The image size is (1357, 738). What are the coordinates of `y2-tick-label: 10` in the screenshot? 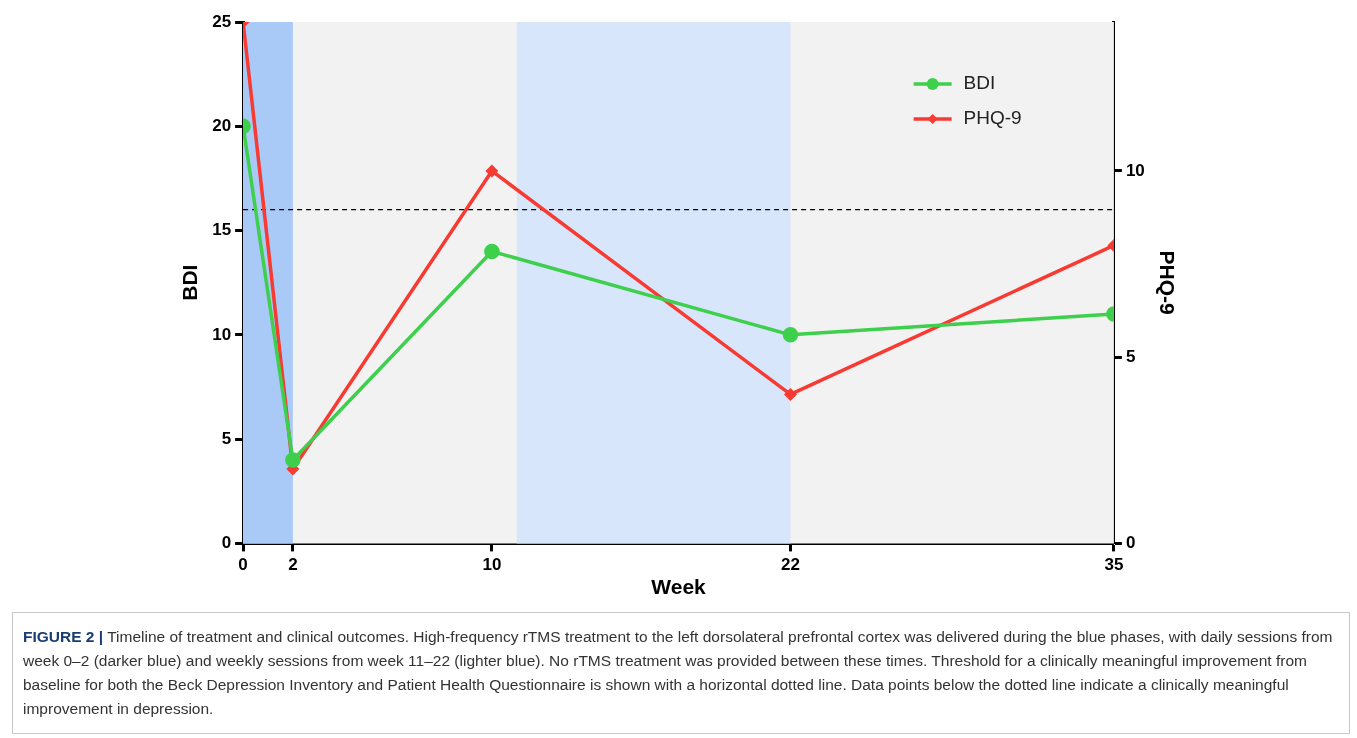 It's located at (1135, 170).